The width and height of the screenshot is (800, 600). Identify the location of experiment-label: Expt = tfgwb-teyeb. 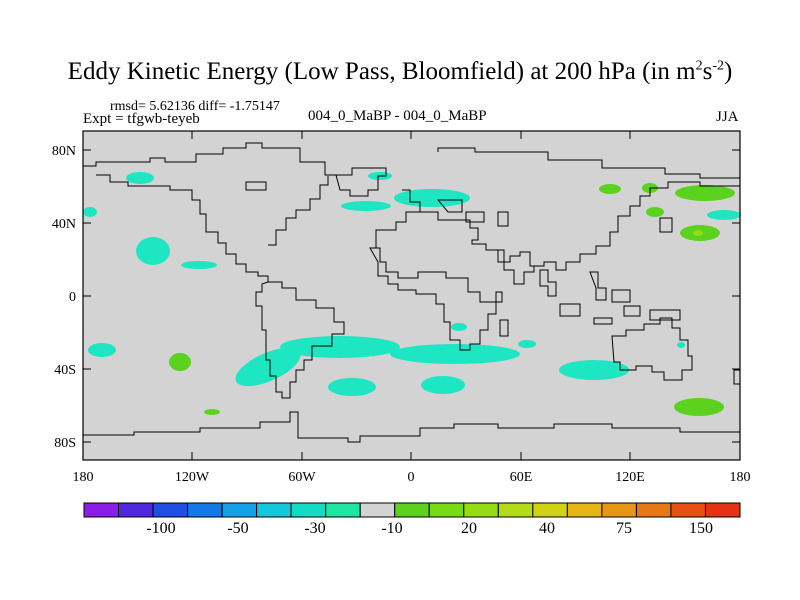
(141, 119).